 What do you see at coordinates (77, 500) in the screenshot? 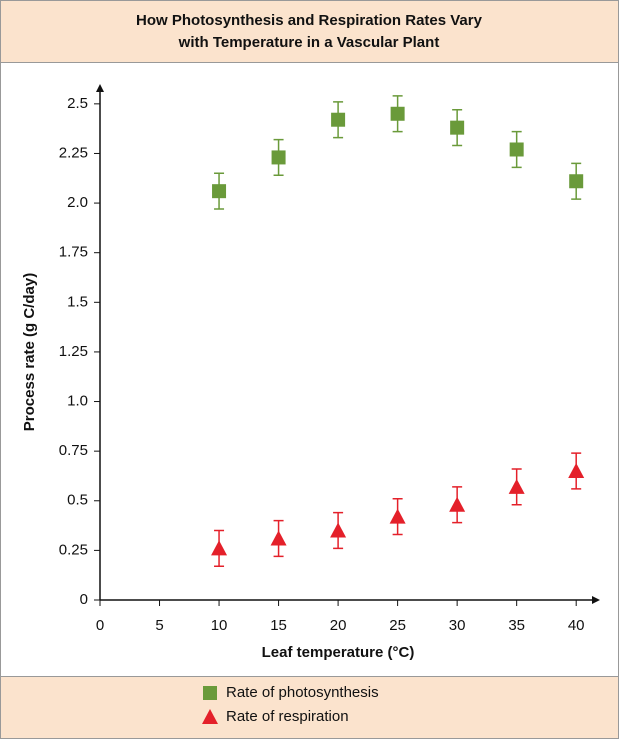
I see `y-tick-label: 0.5` at bounding box center [77, 500].